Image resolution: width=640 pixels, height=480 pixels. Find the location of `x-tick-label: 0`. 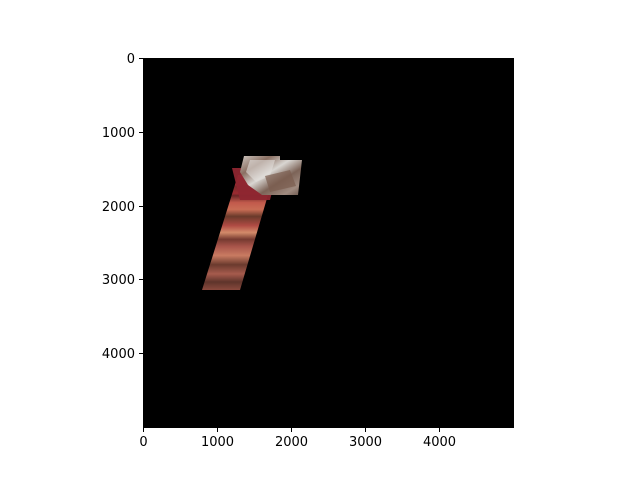

x-tick-label: 0 is located at coordinates (143, 442).